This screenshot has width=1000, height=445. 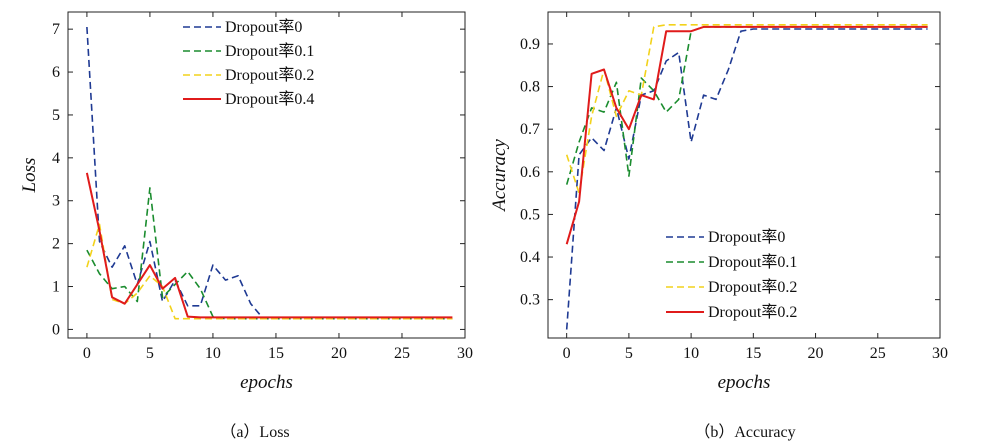 I want to click on y-tick-label: 0.6, so click(x=530, y=172).